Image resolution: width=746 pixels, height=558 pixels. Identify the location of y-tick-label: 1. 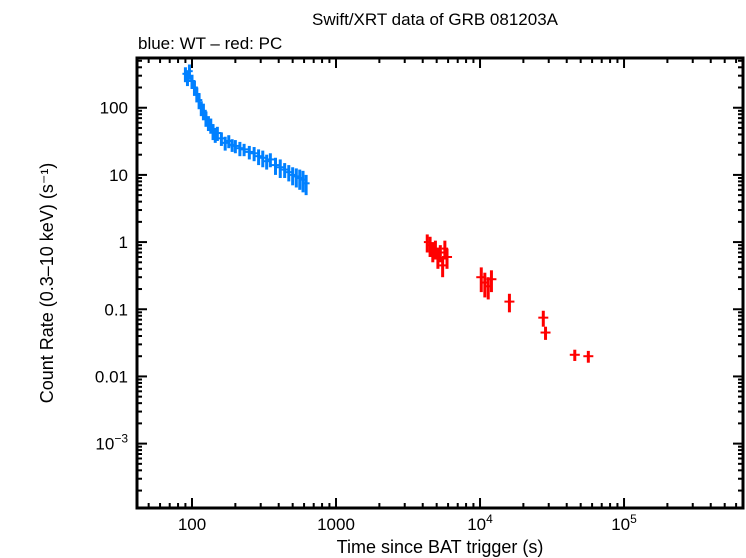
(123, 242).